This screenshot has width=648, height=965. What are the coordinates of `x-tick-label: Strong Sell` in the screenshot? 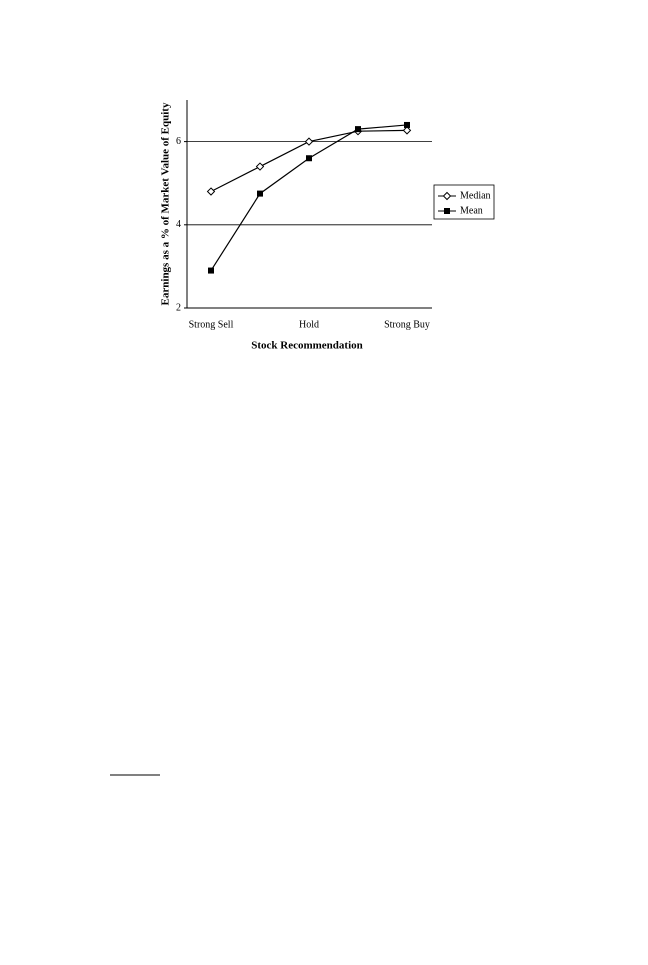 It's located at (211, 324).